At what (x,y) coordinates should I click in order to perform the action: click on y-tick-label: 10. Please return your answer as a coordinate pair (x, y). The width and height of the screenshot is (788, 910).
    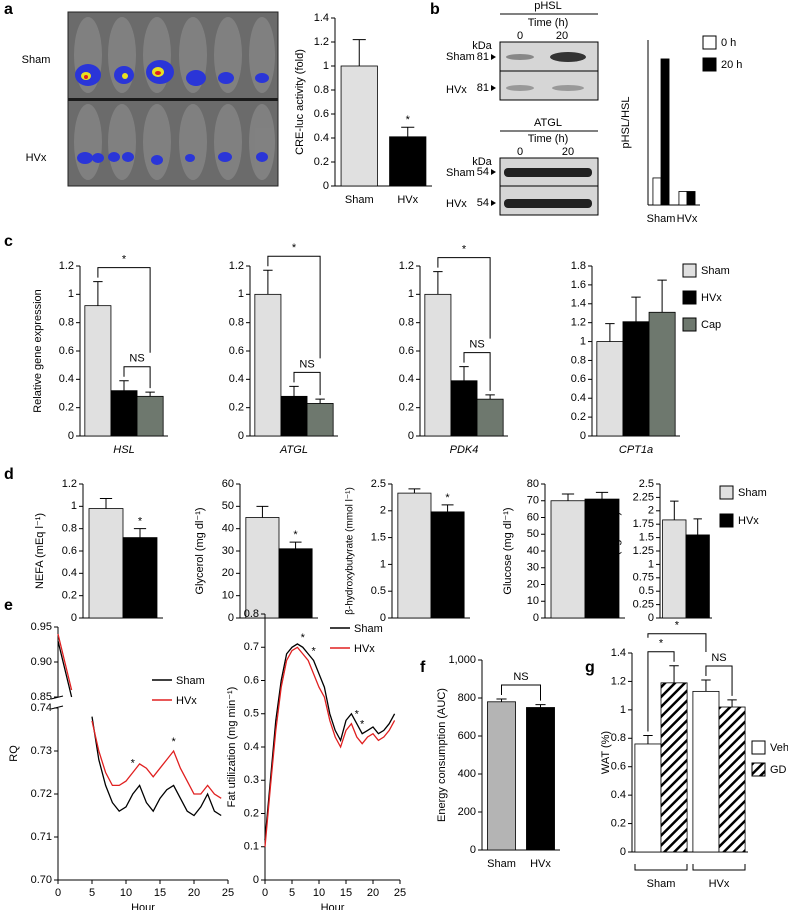
    Looking at the image, I should click on (228, 596).